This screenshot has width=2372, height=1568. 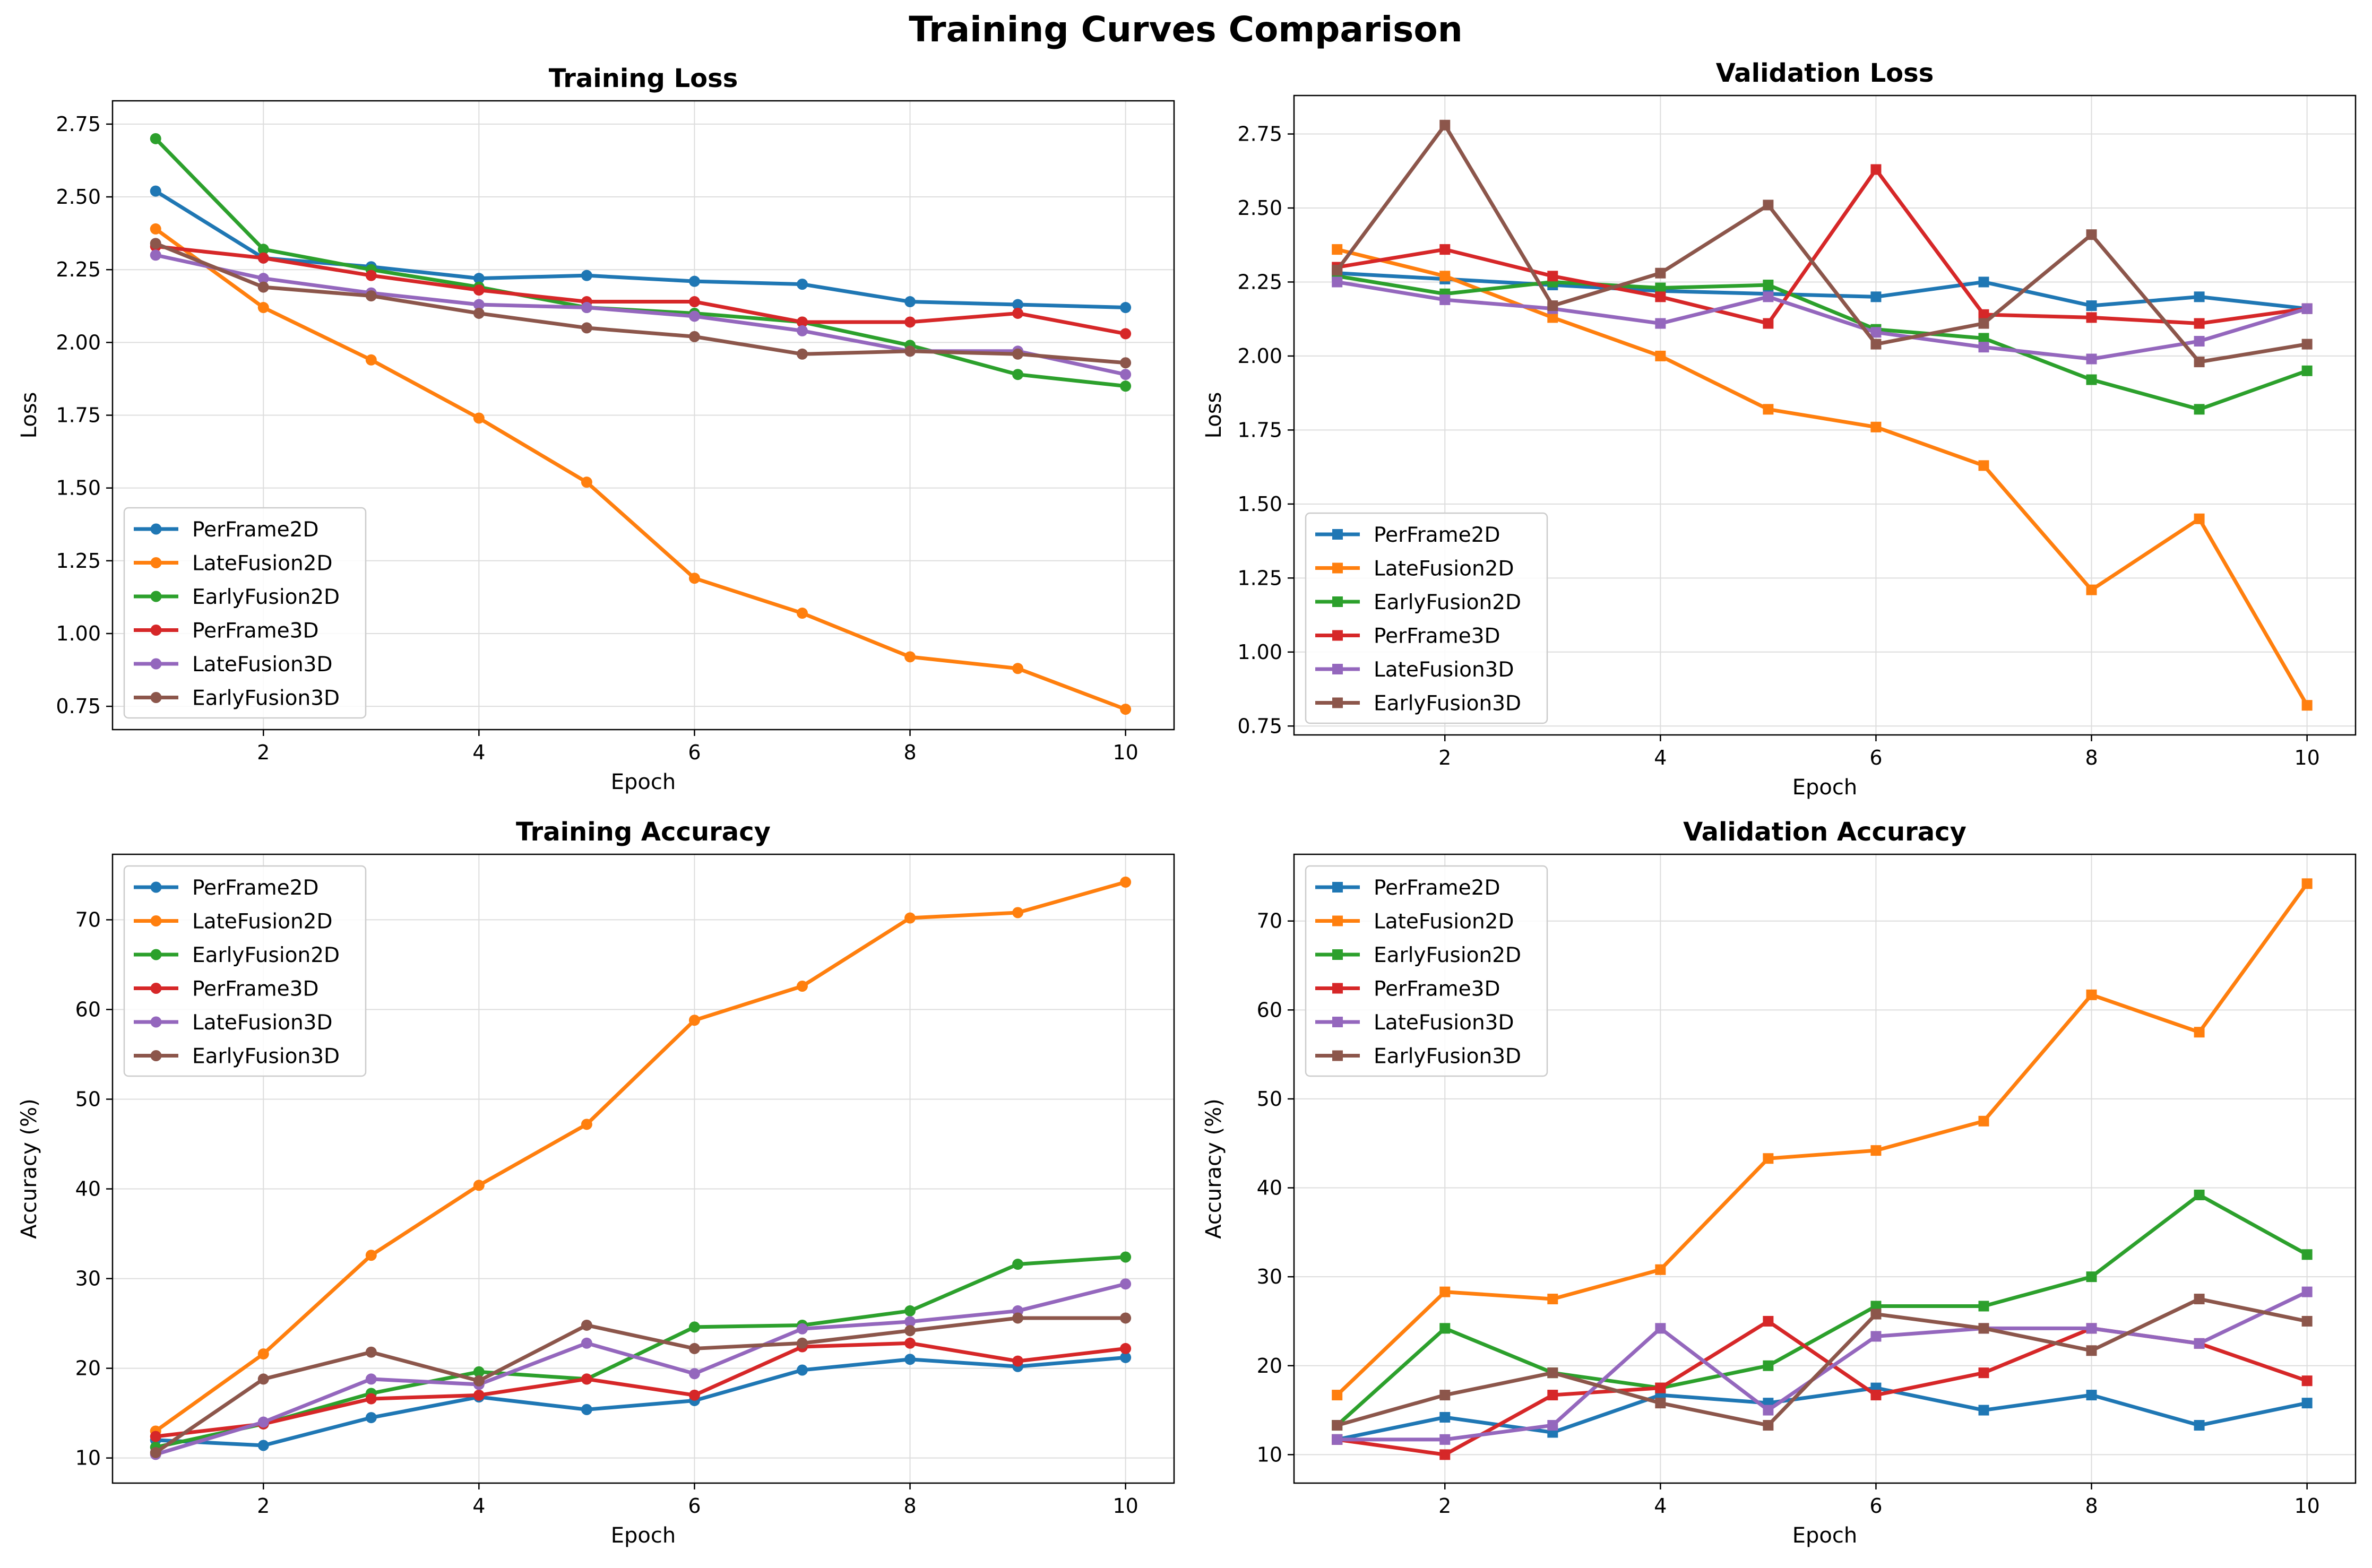 I want to click on legend-label: PerFrame3D, so click(x=1437, y=989).